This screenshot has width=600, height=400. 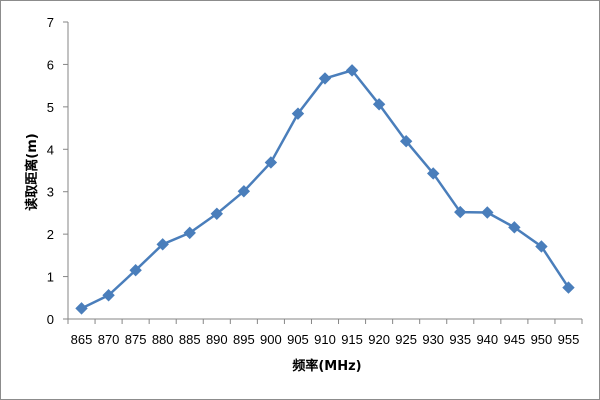 I want to click on y-tick-label: 0, so click(x=50, y=319).